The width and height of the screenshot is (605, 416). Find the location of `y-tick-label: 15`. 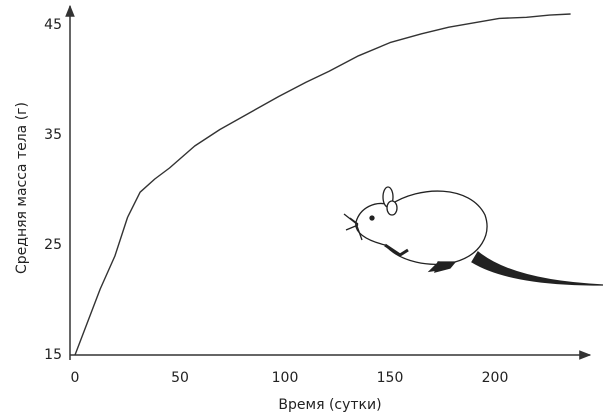

y-tick-label: 15 is located at coordinates (53, 355).